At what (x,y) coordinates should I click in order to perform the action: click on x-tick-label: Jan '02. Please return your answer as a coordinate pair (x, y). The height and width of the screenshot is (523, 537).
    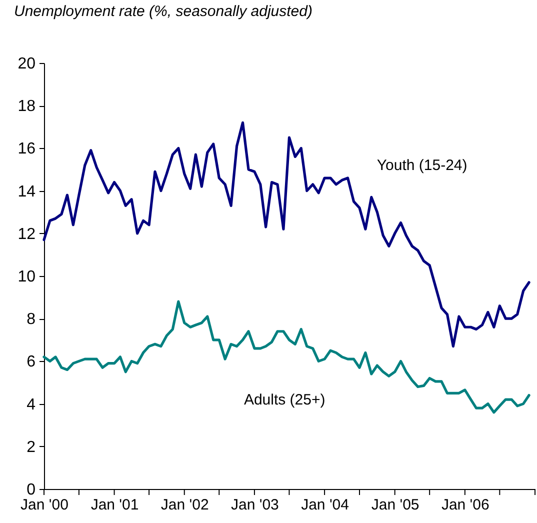
    Looking at the image, I should click on (184, 505).